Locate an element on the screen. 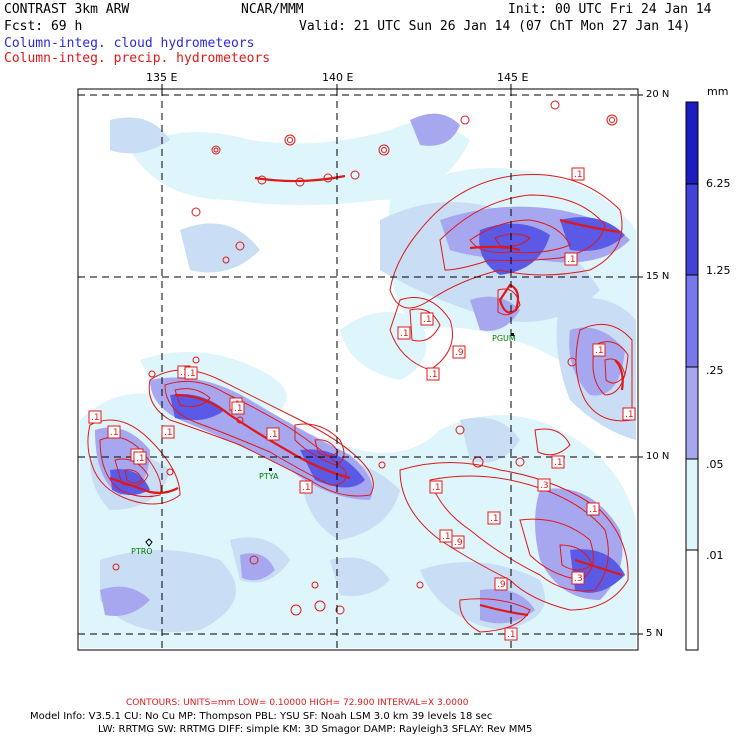 Image resolution: width=740 pixels, height=740 pixels. institution-label: NCAR/MMM is located at coordinates (272, 9).